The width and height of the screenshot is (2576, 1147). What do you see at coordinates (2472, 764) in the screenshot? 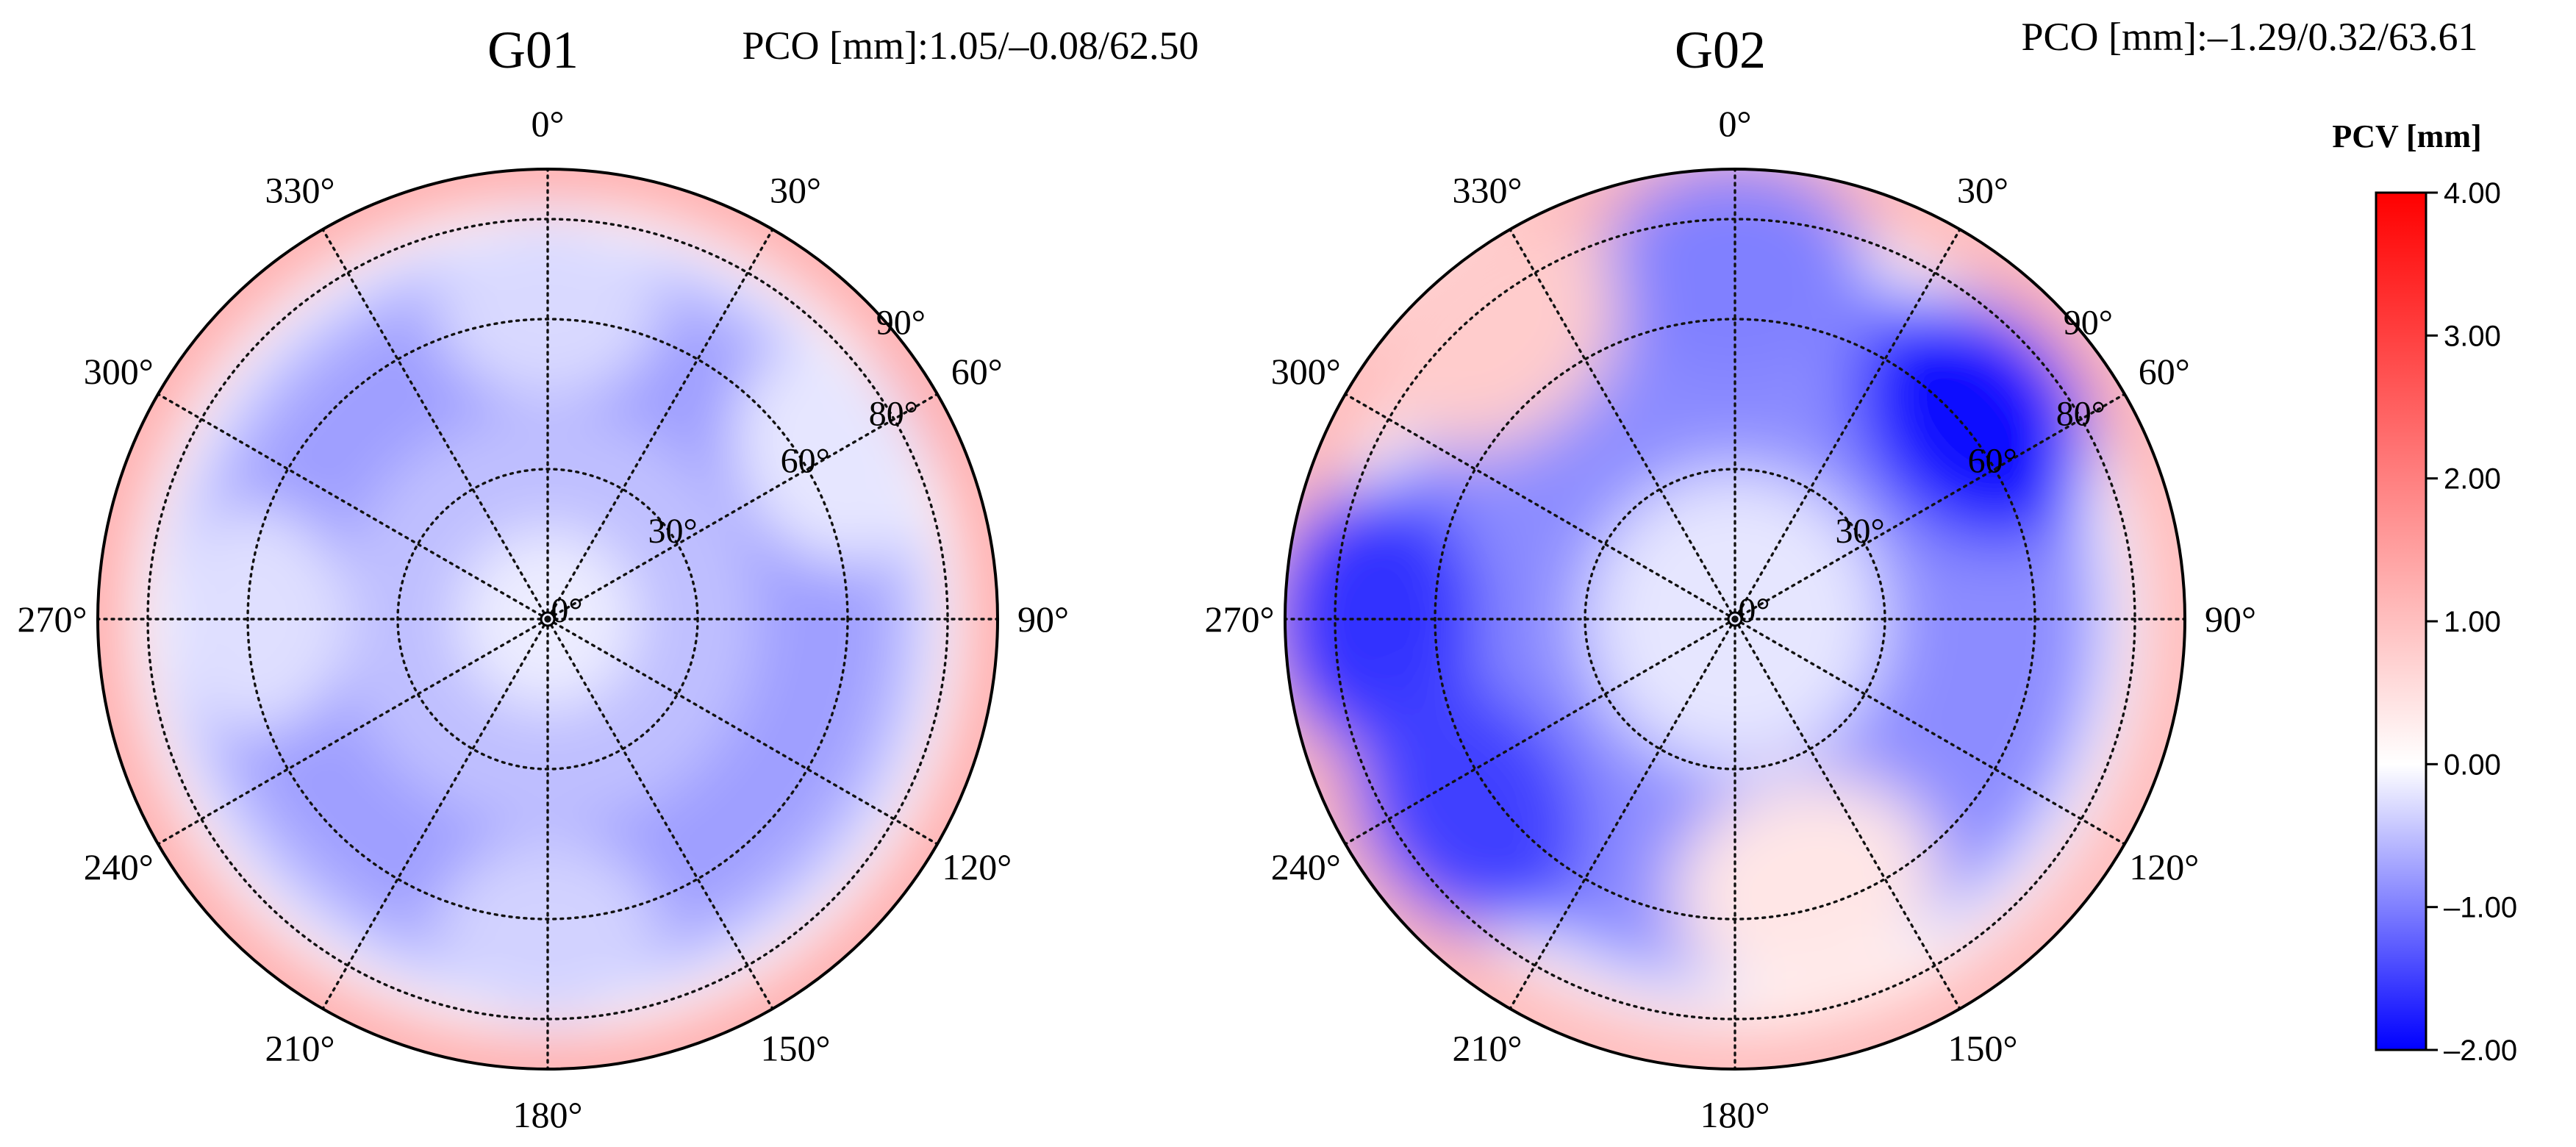
I see `colorbar-tick-label: 0.00` at bounding box center [2472, 764].